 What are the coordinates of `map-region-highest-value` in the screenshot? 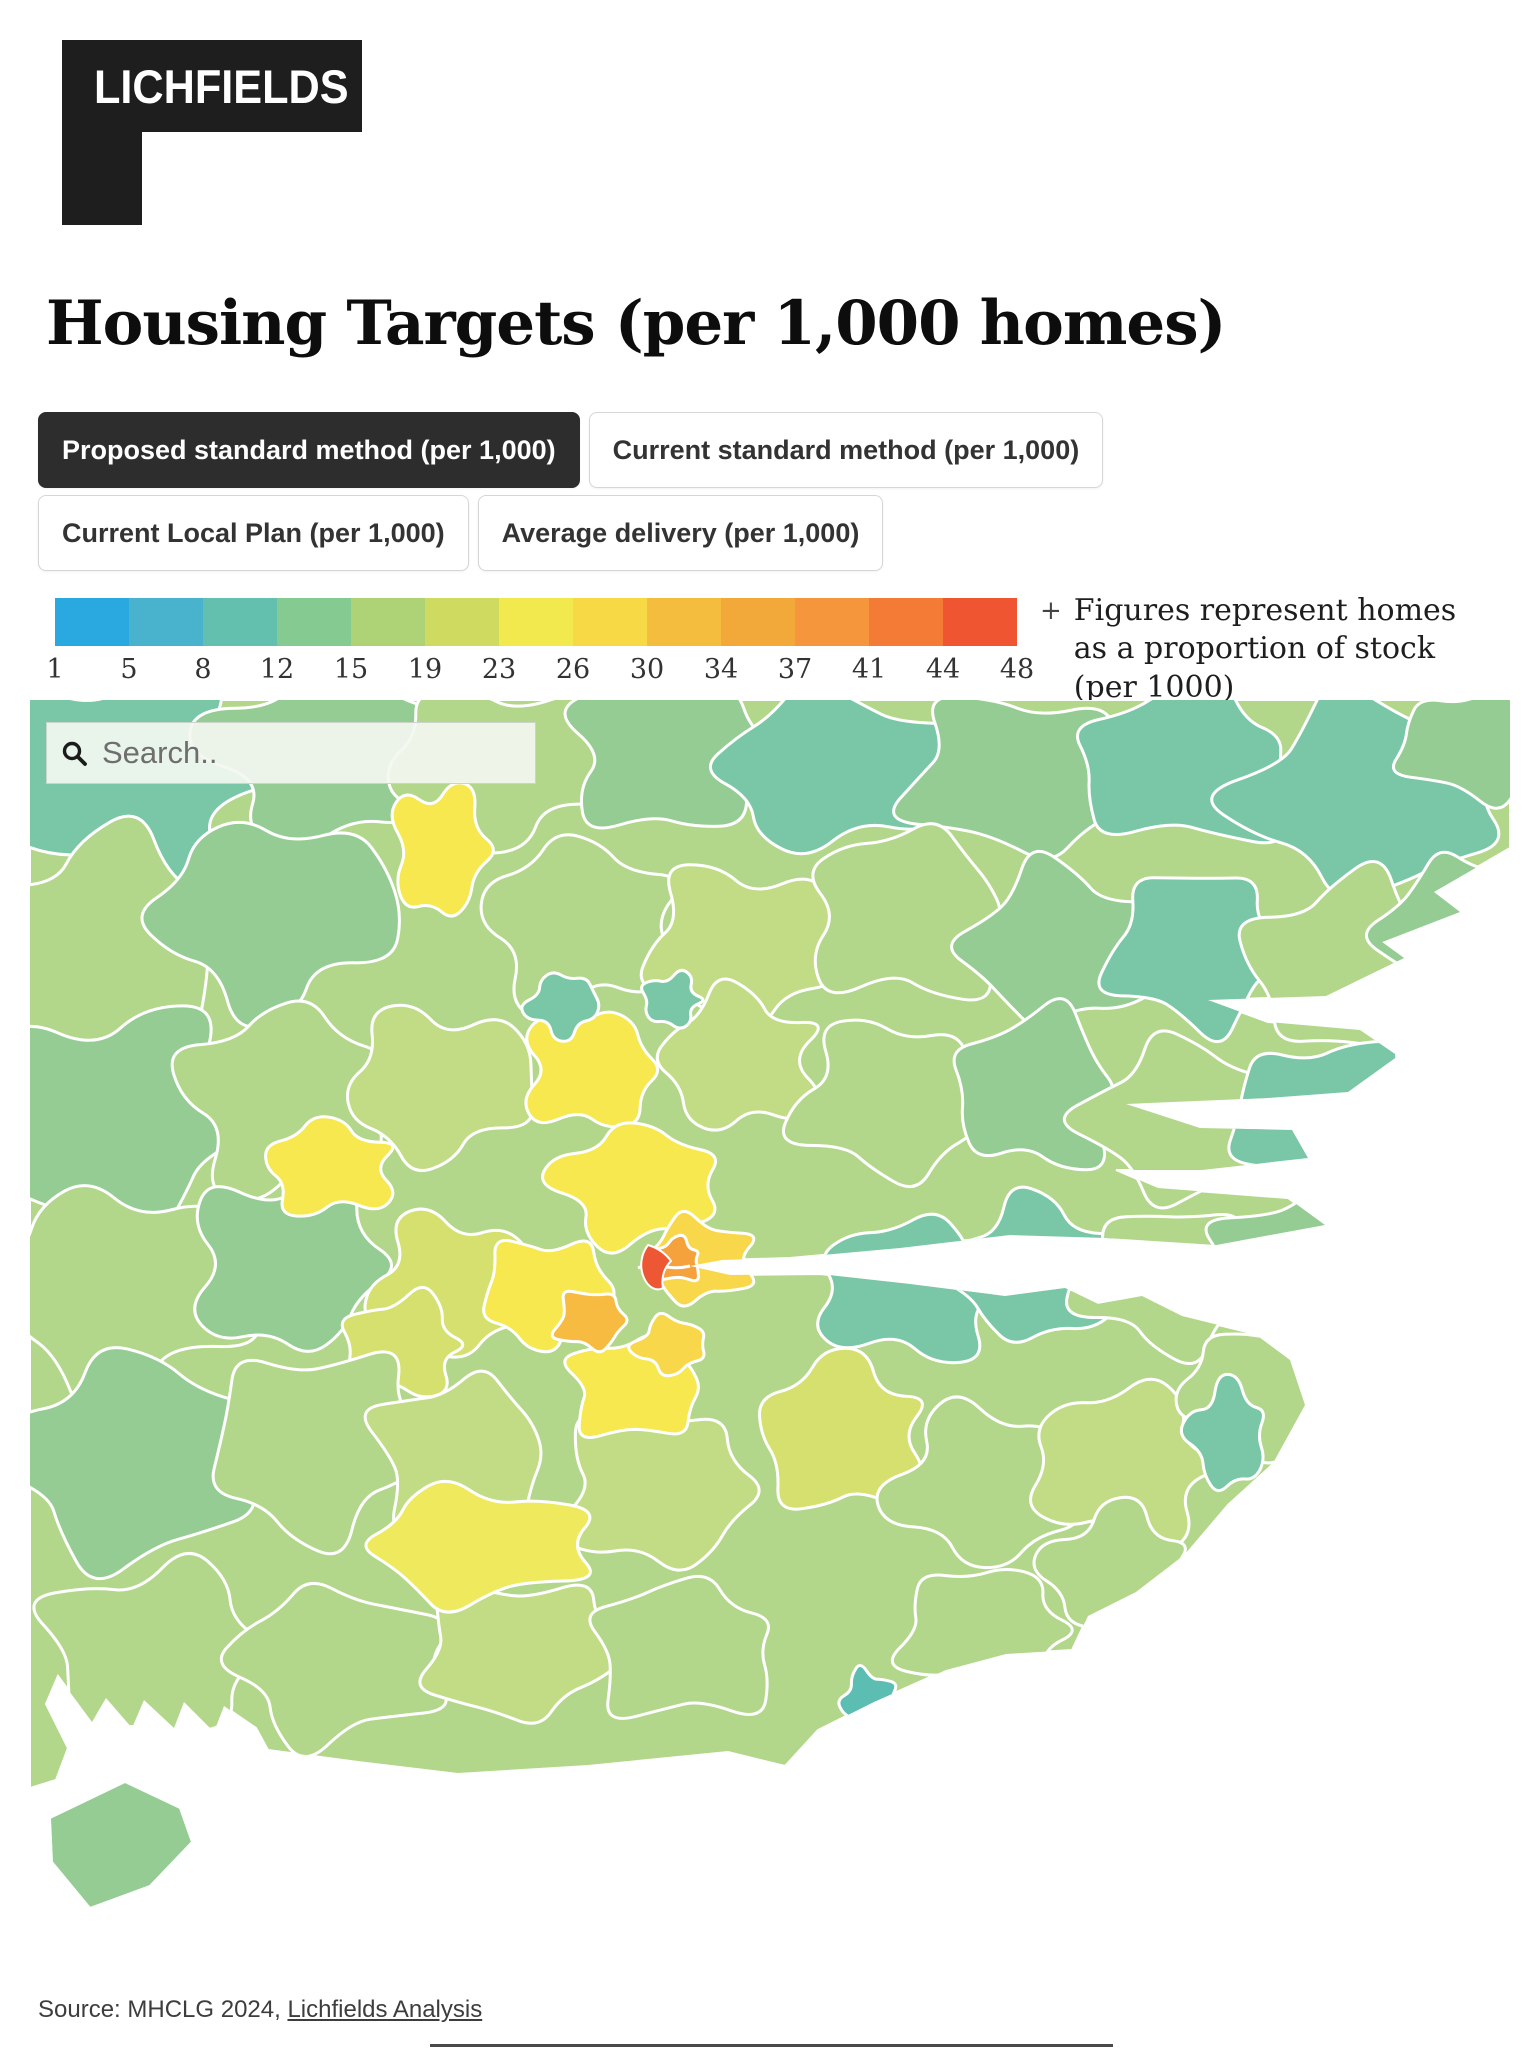 It's located at (656, 1267).